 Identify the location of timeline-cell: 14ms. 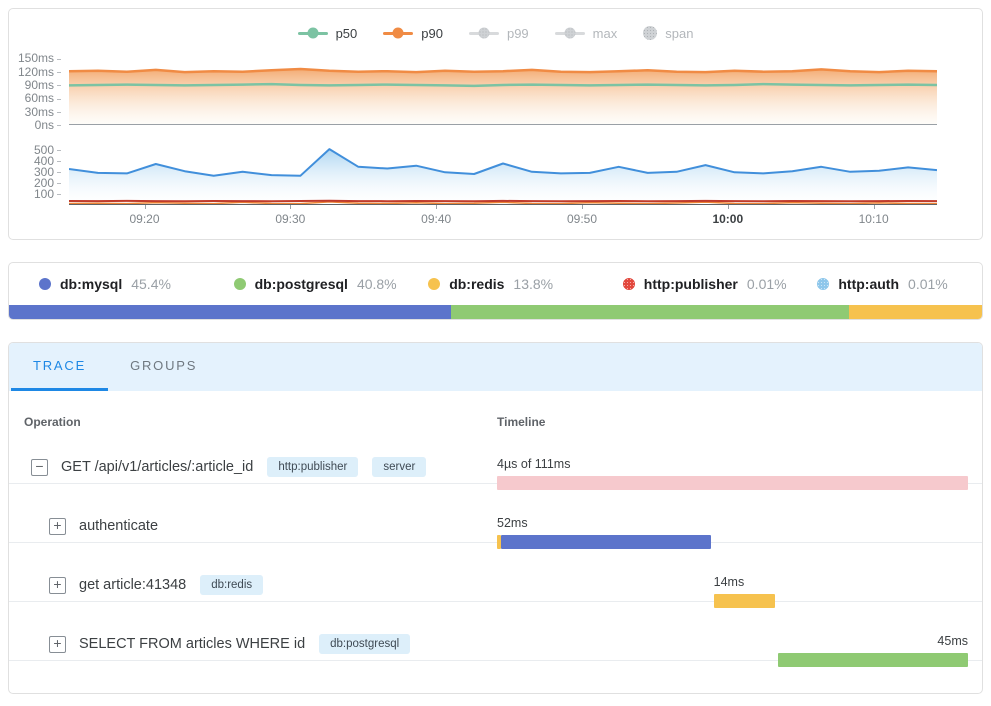
(732, 592).